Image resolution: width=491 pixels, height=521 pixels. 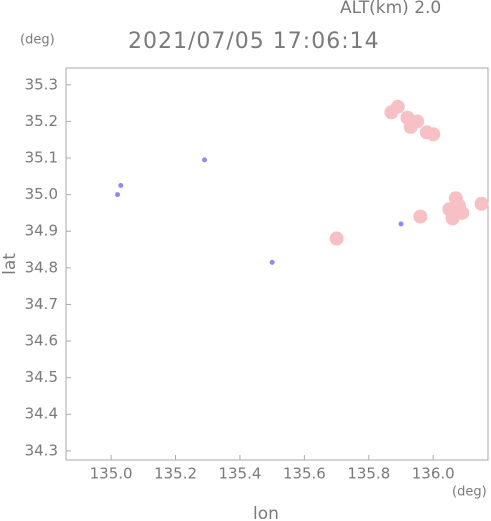 I want to click on chart-title: 2021/07/05 17:06:14, so click(x=254, y=41).